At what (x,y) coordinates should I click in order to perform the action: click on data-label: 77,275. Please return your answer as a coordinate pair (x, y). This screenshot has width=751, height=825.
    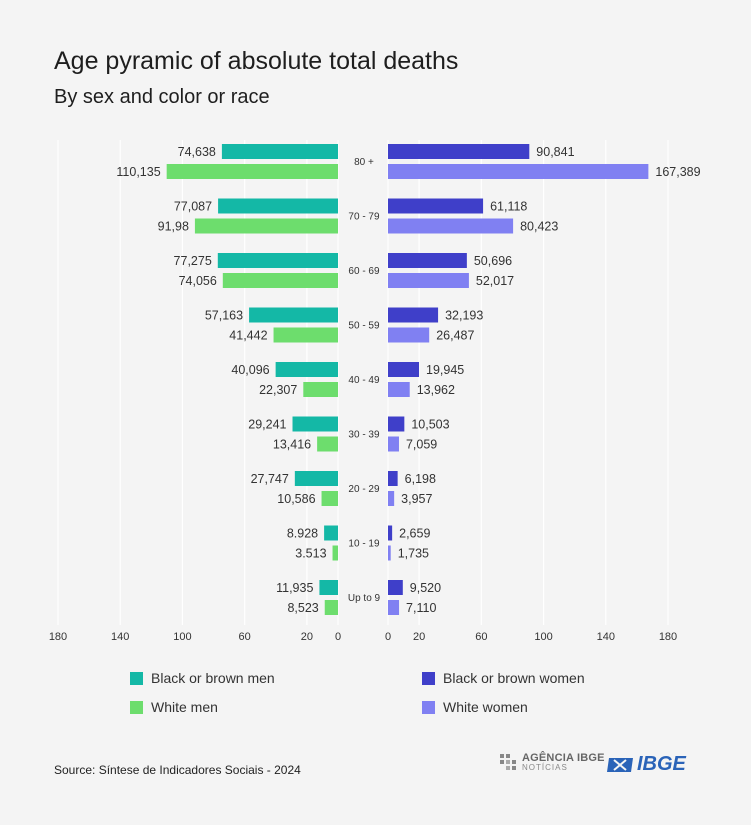
    Looking at the image, I should click on (193, 261).